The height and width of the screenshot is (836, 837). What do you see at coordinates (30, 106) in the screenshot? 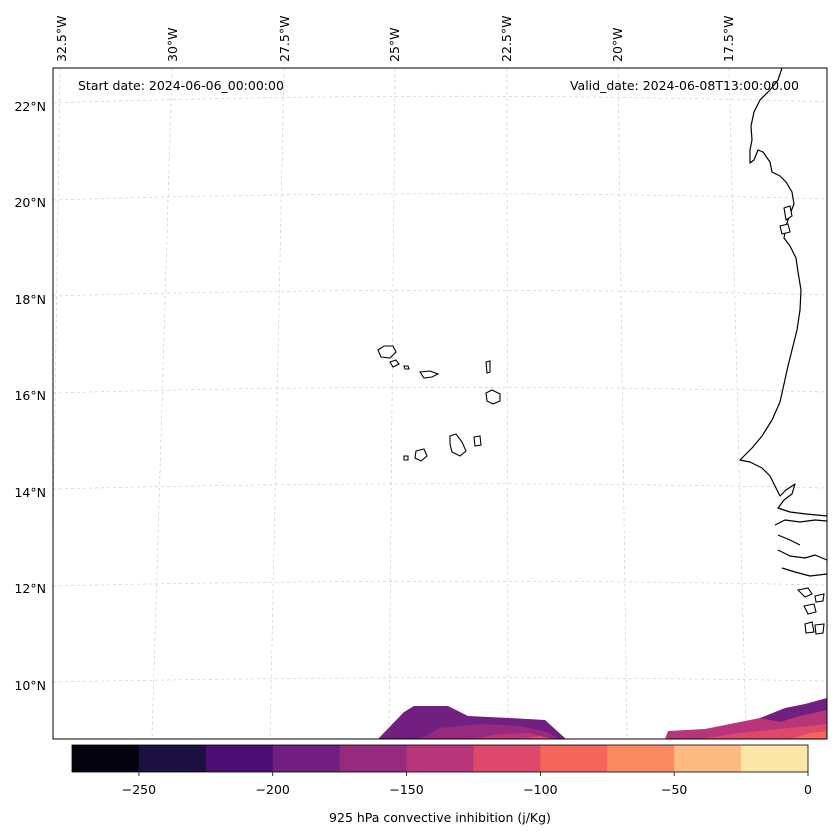
I see `lat-label-22n: 22°N` at bounding box center [30, 106].